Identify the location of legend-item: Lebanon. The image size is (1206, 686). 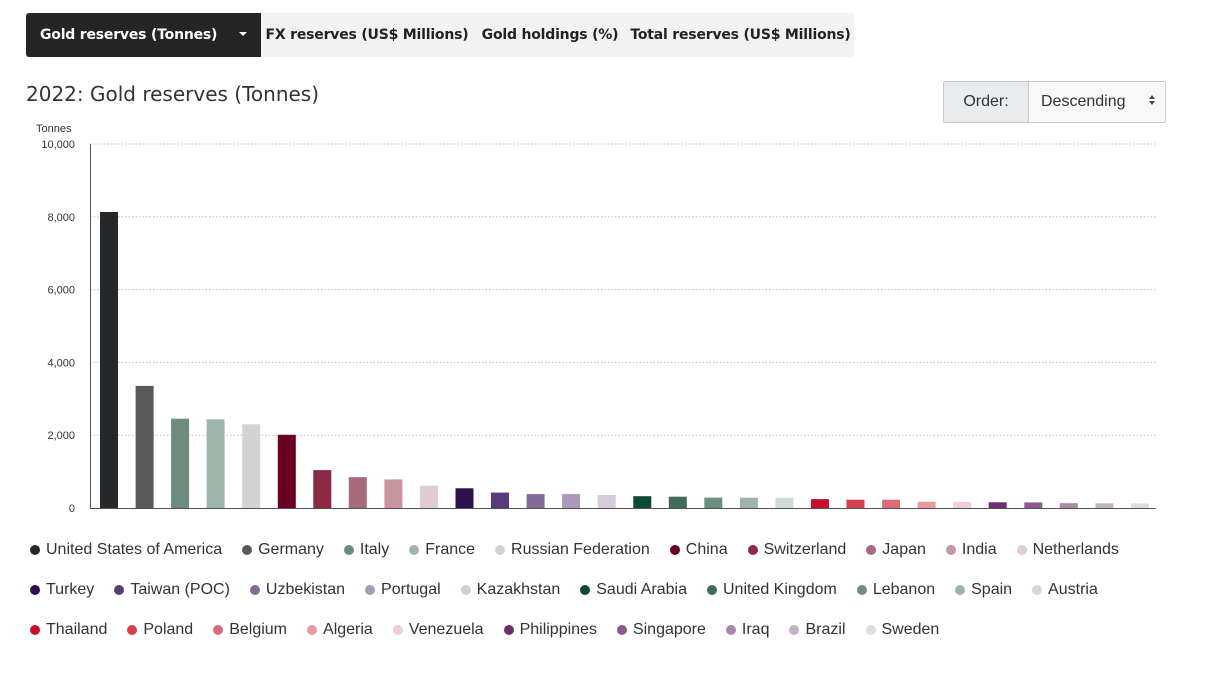
(896, 590).